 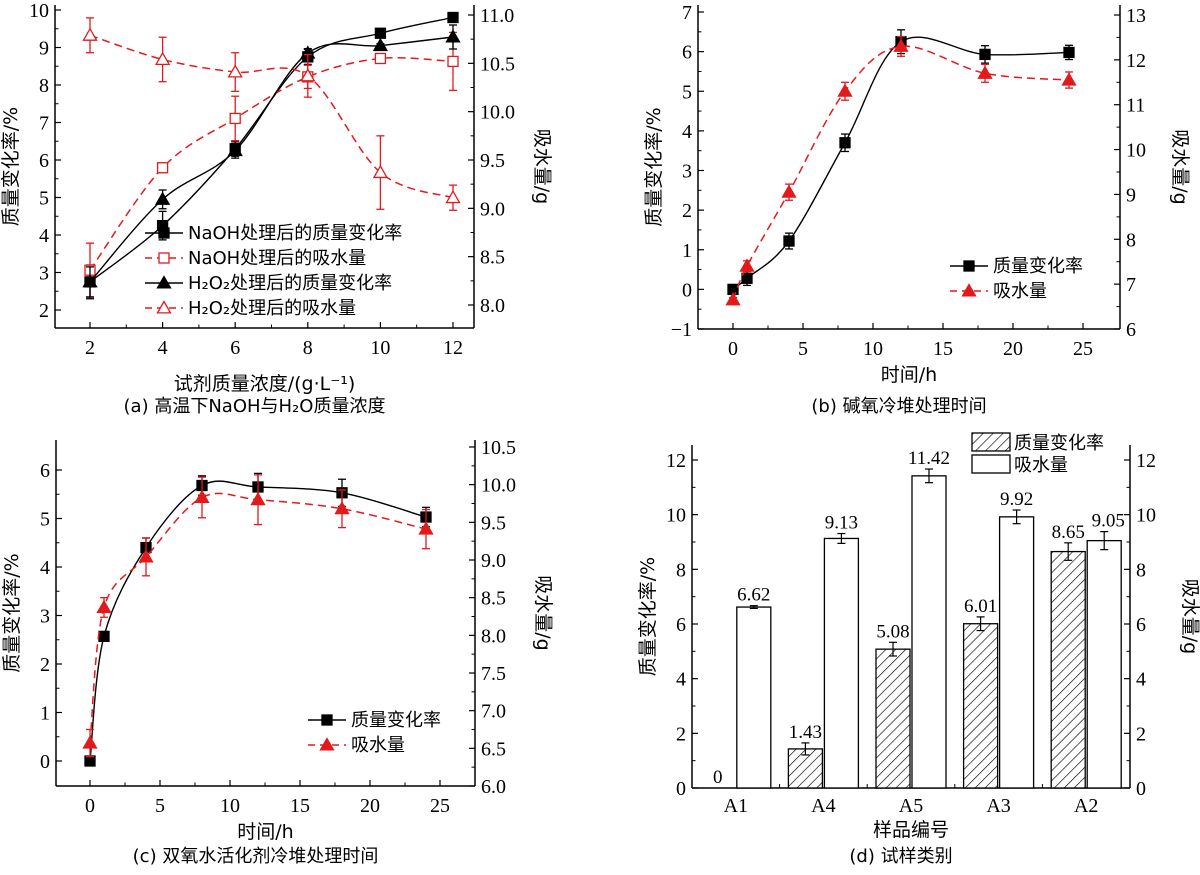 What do you see at coordinates (1146, 461) in the screenshot?
I see `y-tick-label-right: 12` at bounding box center [1146, 461].